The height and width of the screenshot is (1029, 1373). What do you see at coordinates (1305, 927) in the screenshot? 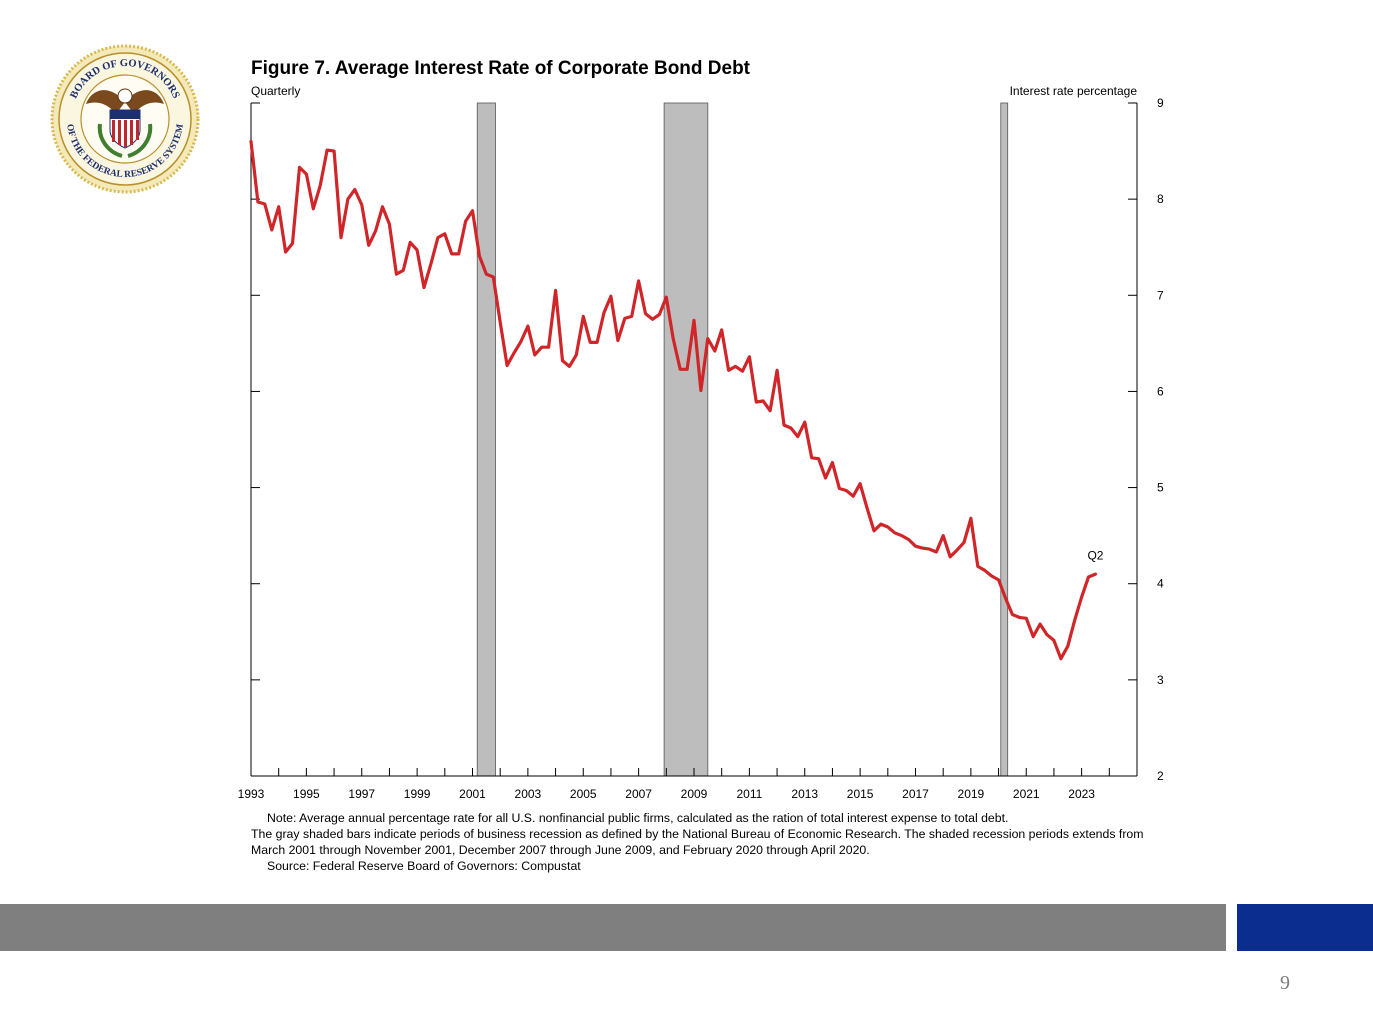
I see `footer-blue-block` at bounding box center [1305, 927].